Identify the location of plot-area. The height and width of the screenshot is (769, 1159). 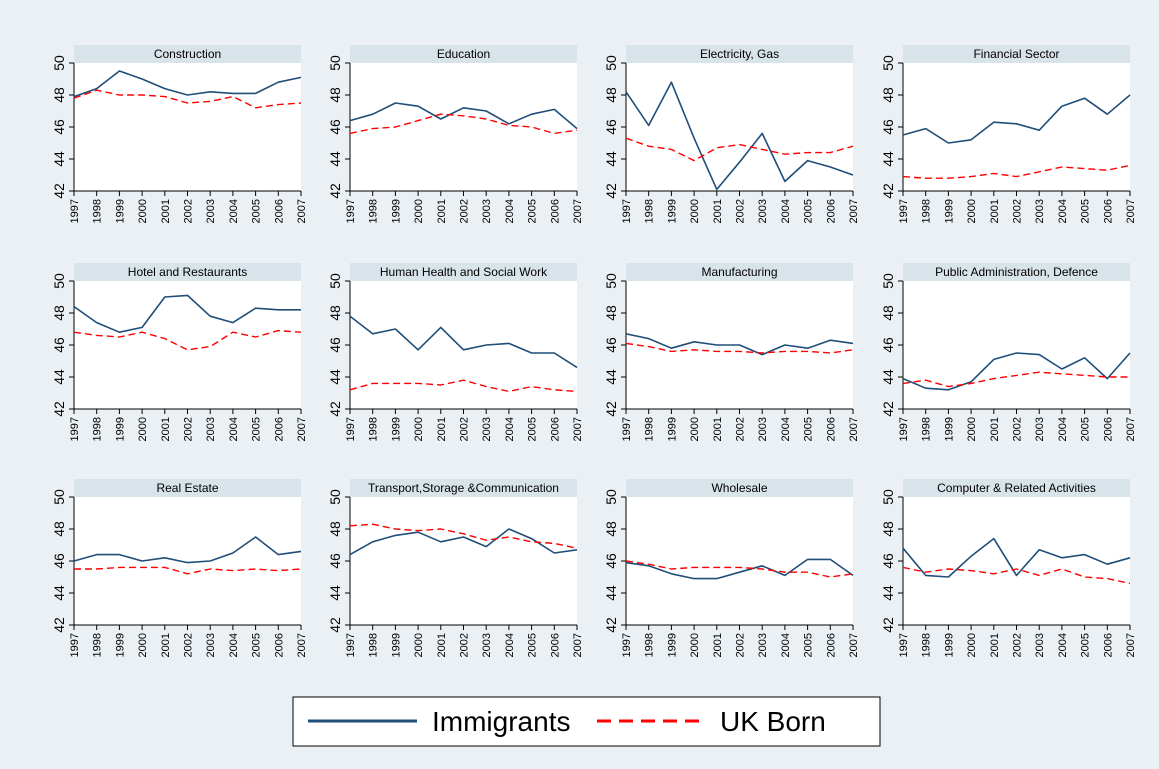
(187, 127).